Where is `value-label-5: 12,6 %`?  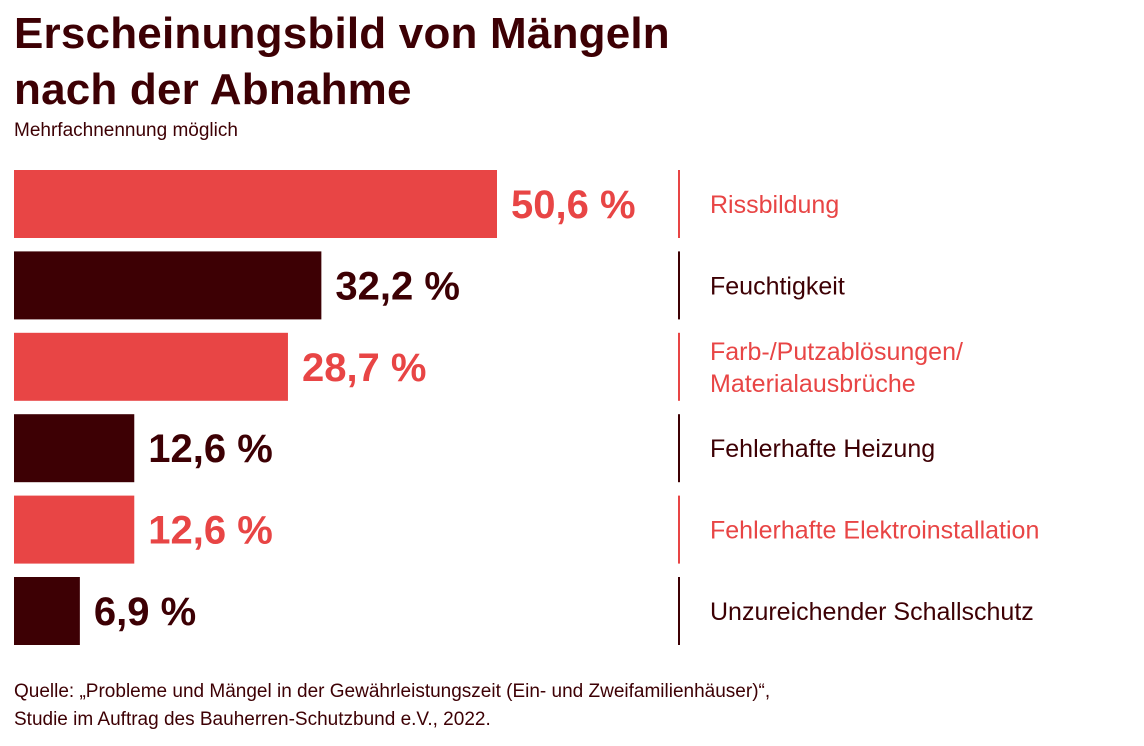 value-label-5: 12,6 % is located at coordinates (210, 531).